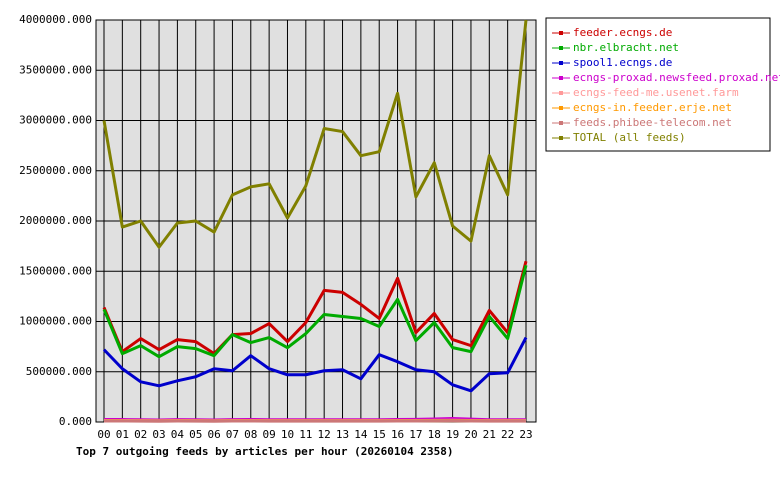 The width and height of the screenshot is (780, 480). I want to click on x-tick-label: 15, so click(379, 434).